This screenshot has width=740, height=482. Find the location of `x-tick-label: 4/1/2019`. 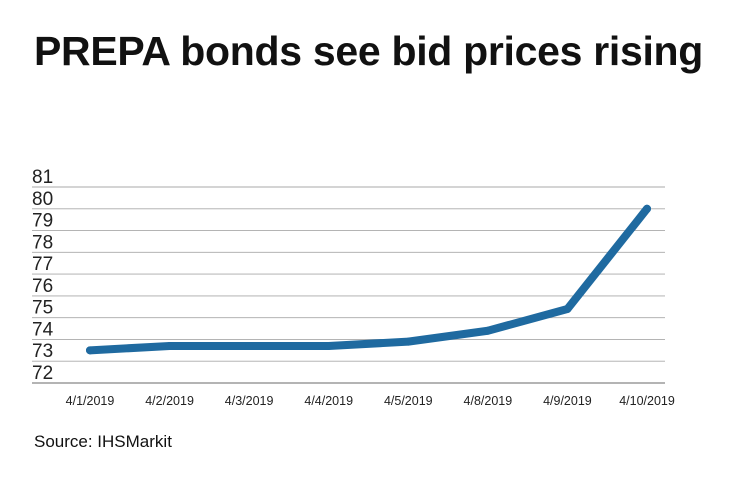

x-tick-label: 4/1/2019 is located at coordinates (90, 401).